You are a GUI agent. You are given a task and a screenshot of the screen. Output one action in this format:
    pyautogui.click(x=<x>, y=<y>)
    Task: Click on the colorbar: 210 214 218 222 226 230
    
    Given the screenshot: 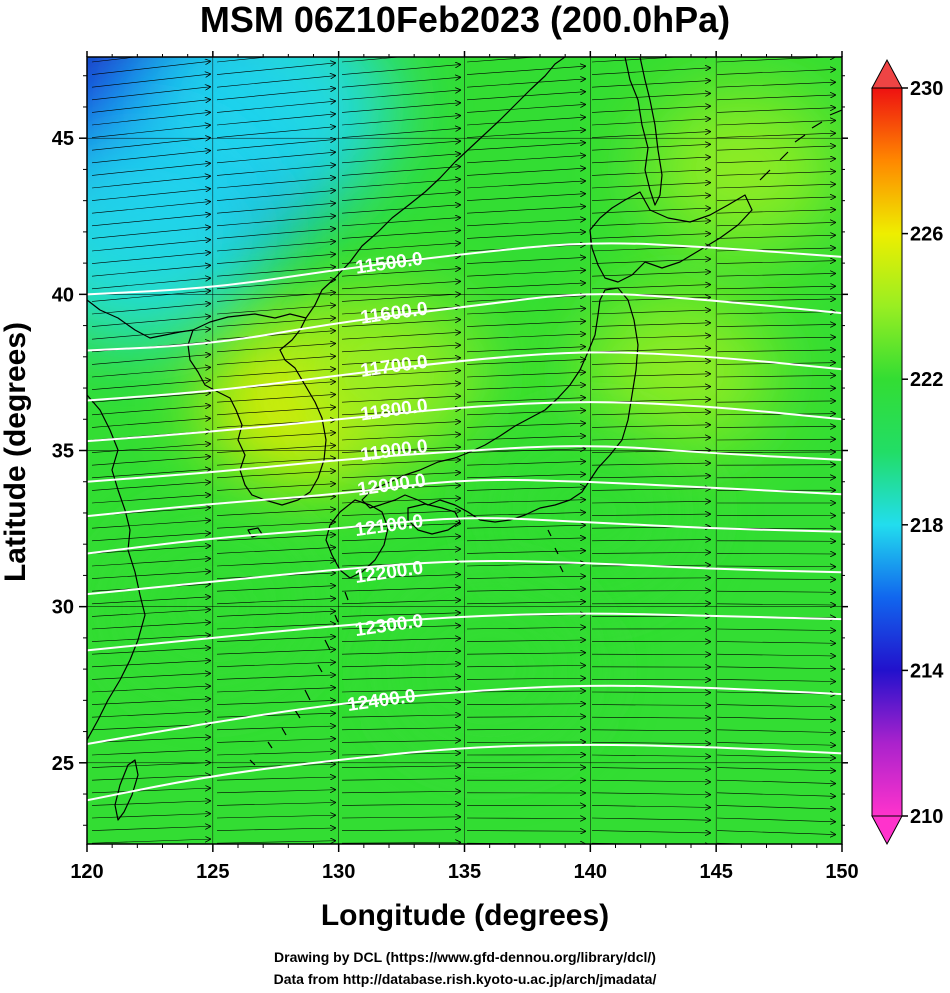 What is the action you would take?
    pyautogui.click(x=907, y=452)
    